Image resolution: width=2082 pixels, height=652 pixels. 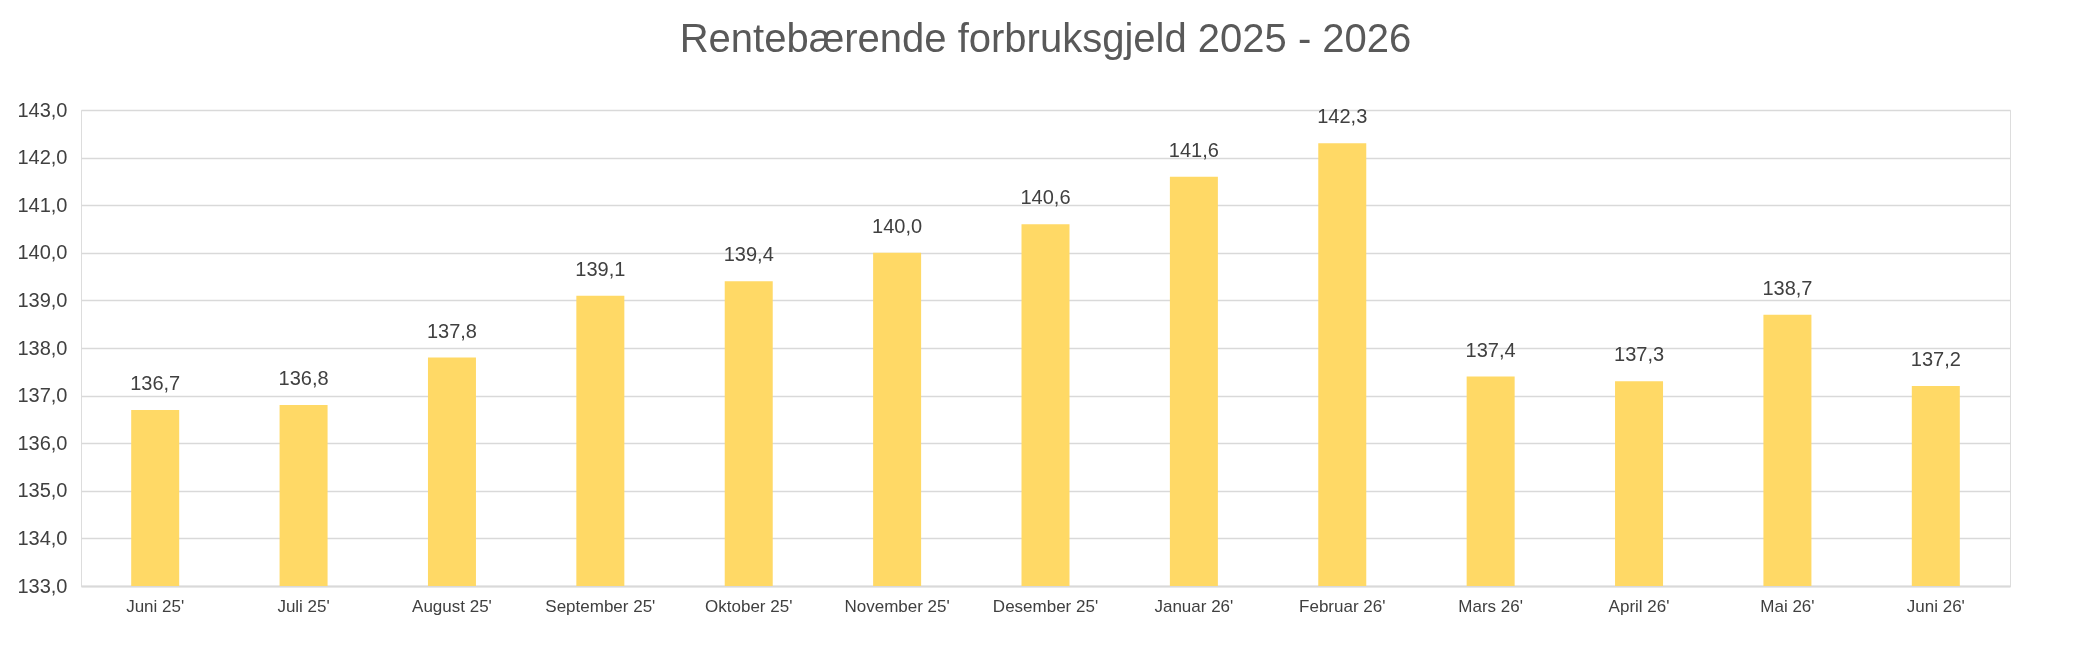 I want to click on data-label: 139,1, so click(x=600, y=268).